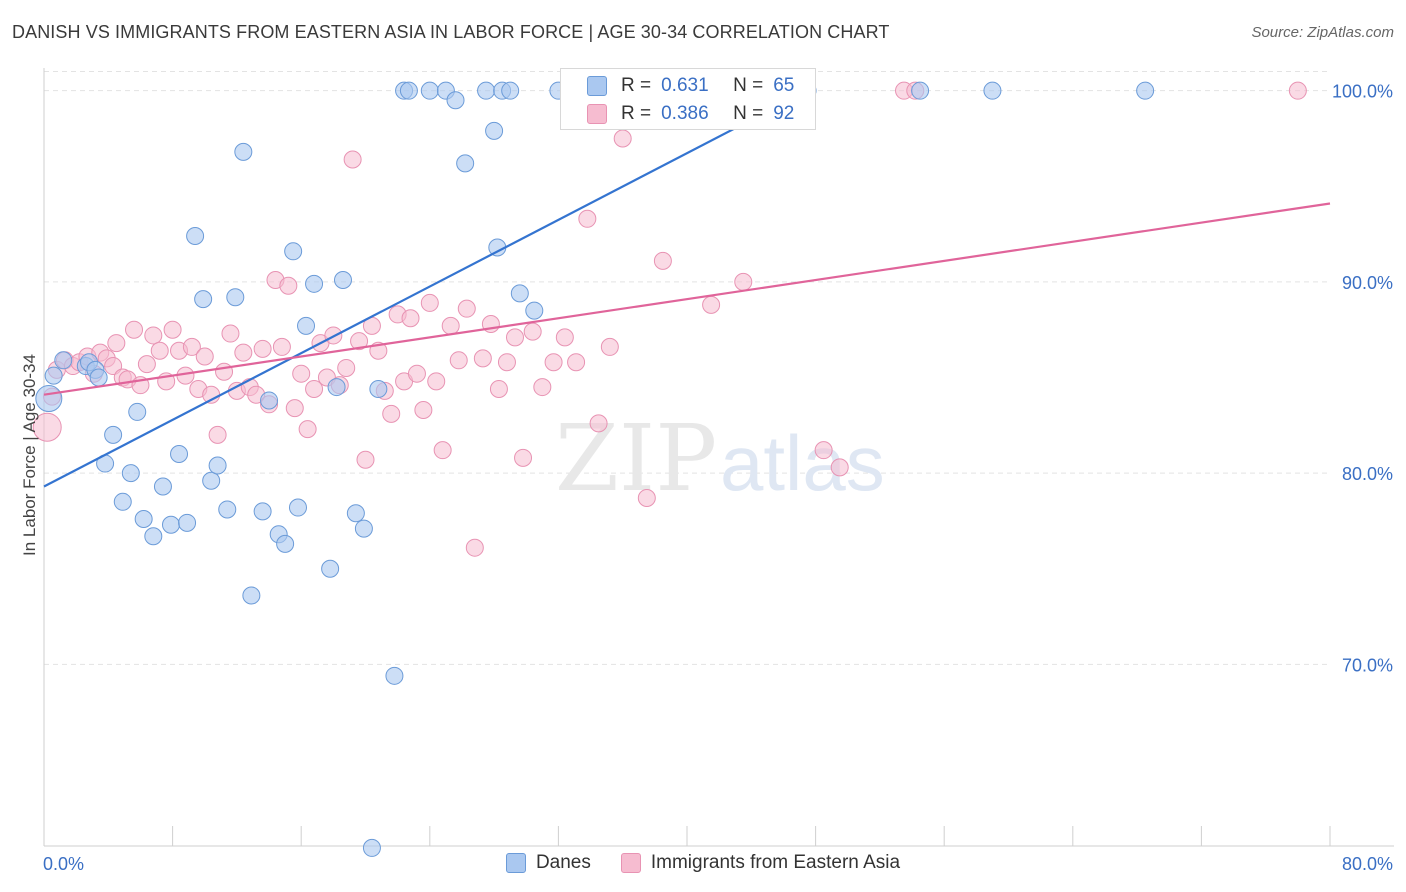 This screenshot has width=1406, height=892. I want to click on legend-entry-danes: Danes, so click(548, 863).